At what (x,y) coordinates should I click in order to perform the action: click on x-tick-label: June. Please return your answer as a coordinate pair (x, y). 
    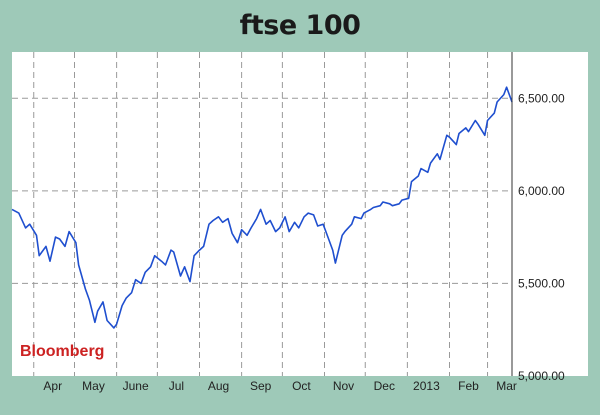
    Looking at the image, I should click on (136, 386).